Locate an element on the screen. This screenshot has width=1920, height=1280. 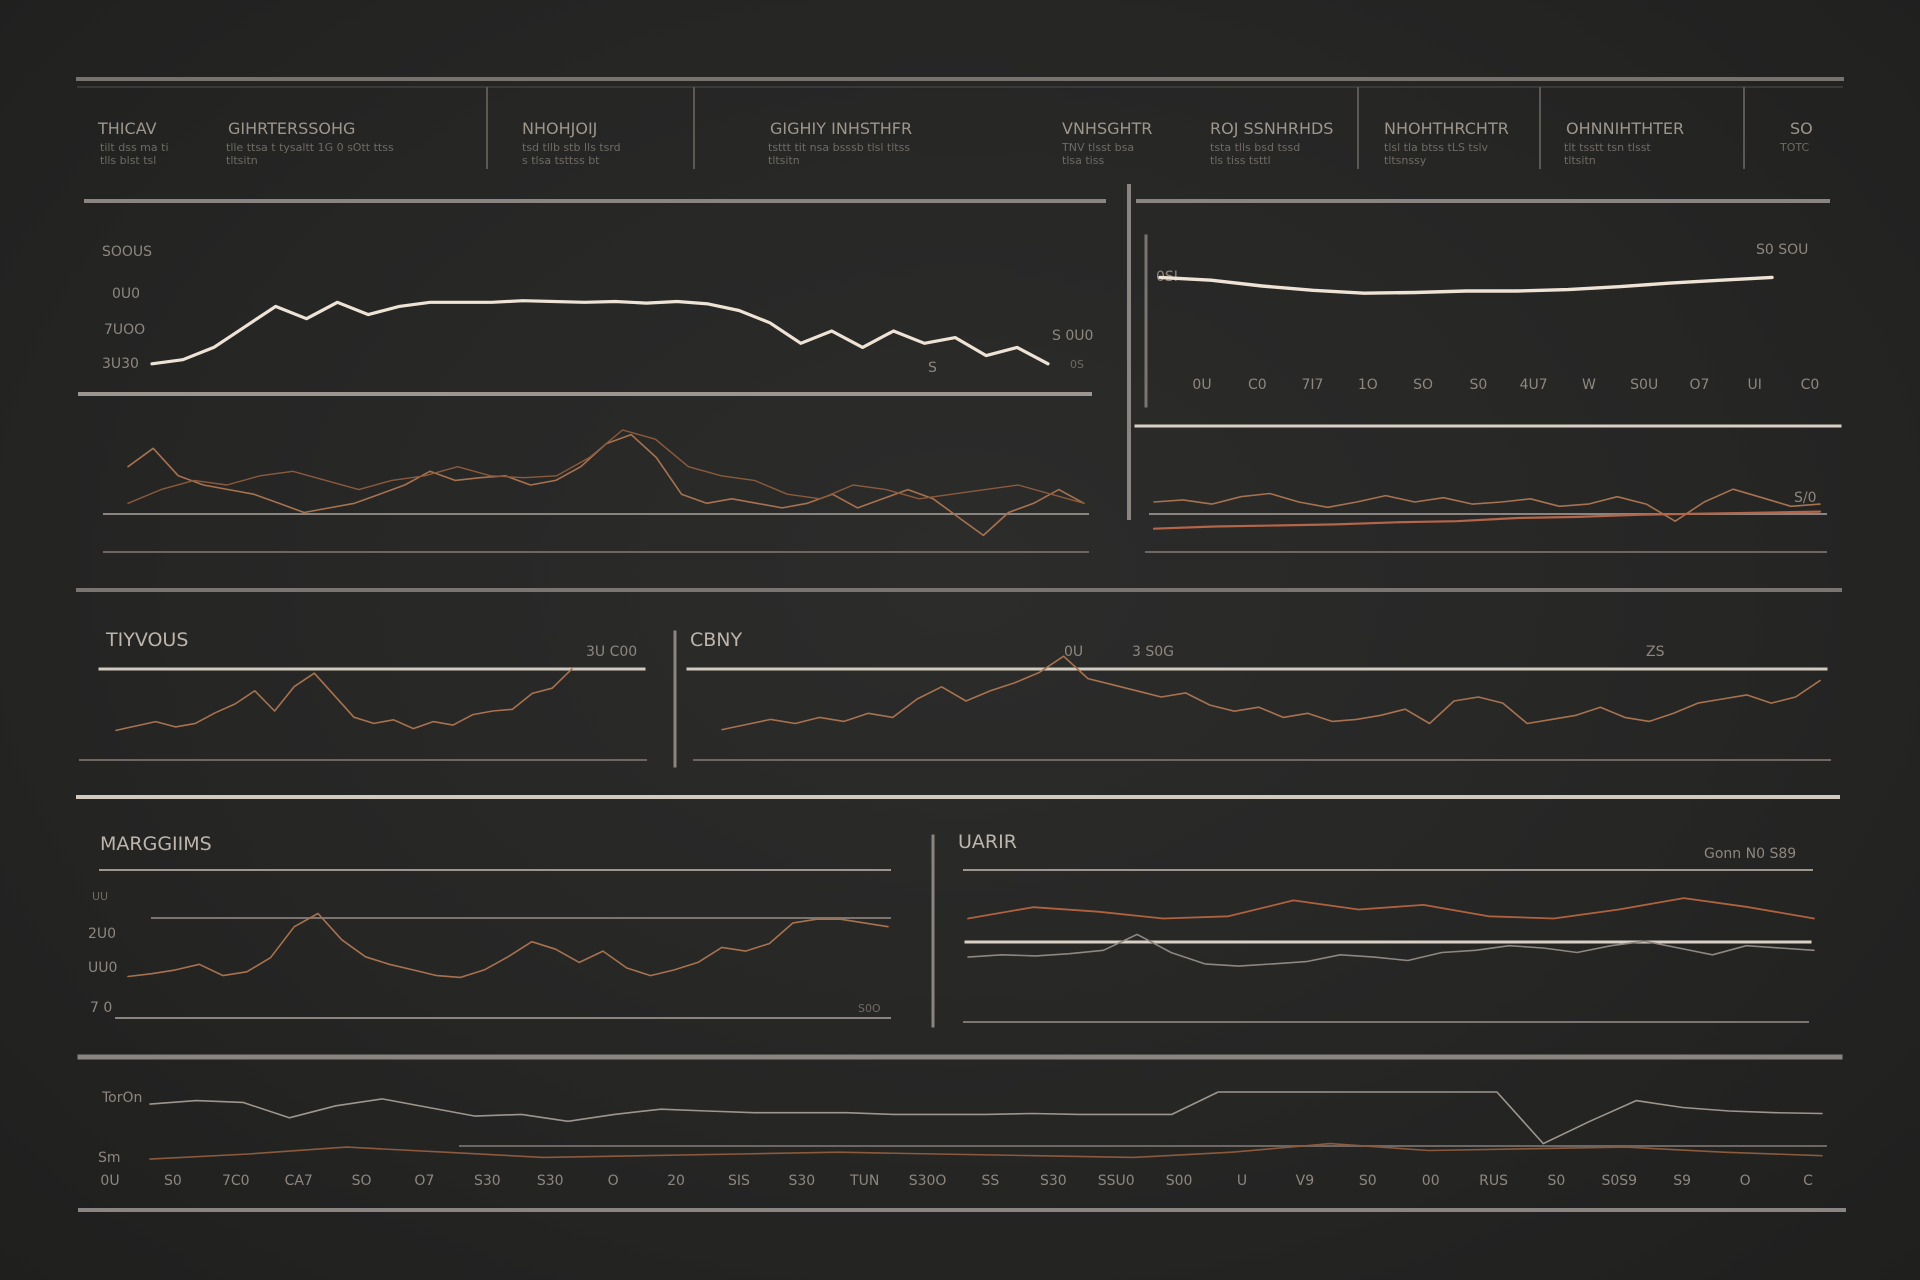
header-sub-4a: tsttt tit nsa bsssb tlsl tltss is located at coordinates (839, 147).